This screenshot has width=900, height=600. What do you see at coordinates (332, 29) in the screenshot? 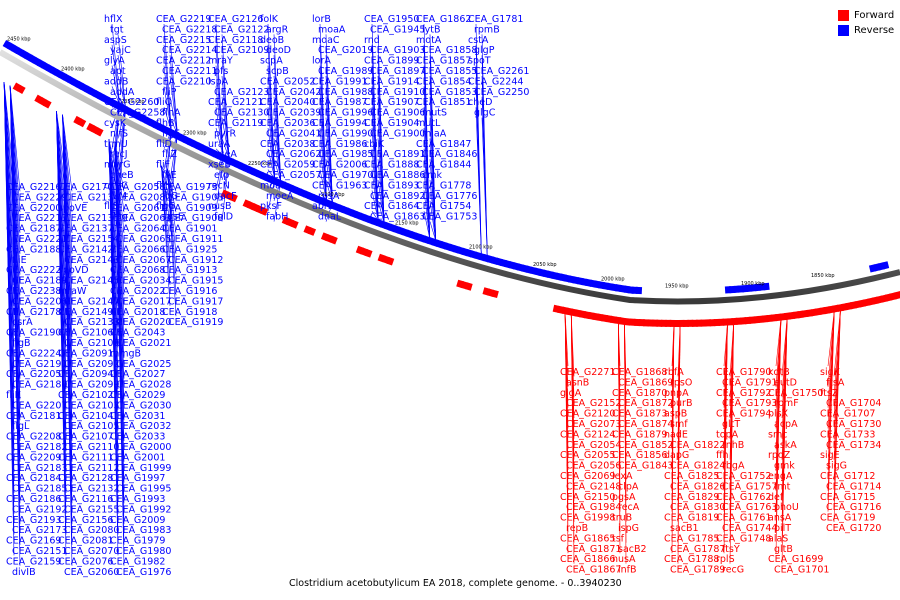
I see `gene-label: moaA` at bounding box center [332, 29].